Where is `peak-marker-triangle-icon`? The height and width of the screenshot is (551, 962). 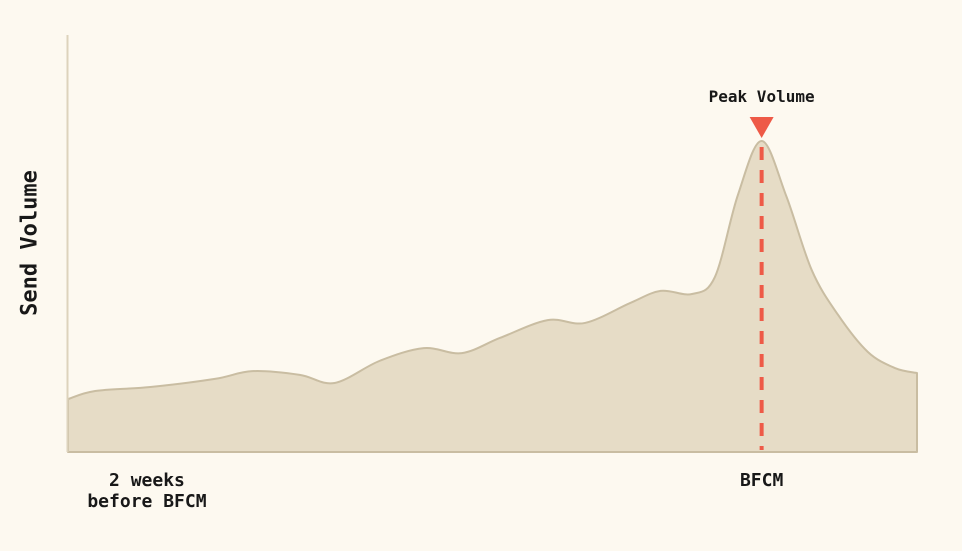
peak-marker-triangle-icon is located at coordinates (761, 127).